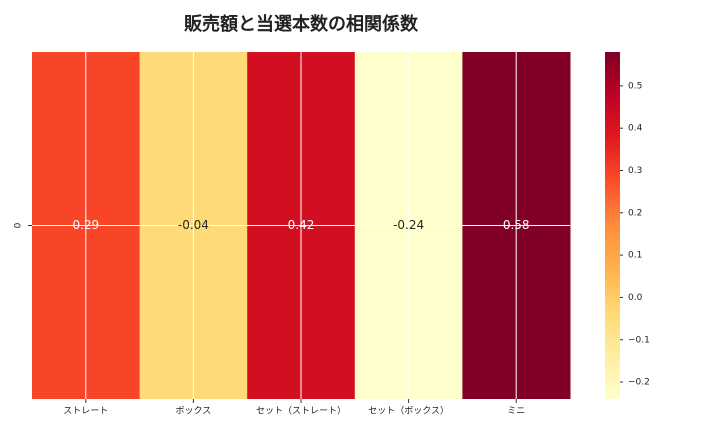  Describe the element at coordinates (635, 129) in the screenshot. I see `colorbar-tick-label: 0.4` at that location.